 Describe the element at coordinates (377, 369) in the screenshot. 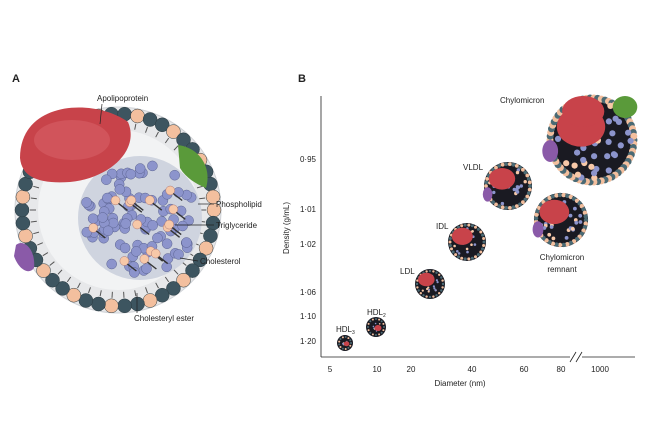

I see `x-tick-label: 10` at that location.